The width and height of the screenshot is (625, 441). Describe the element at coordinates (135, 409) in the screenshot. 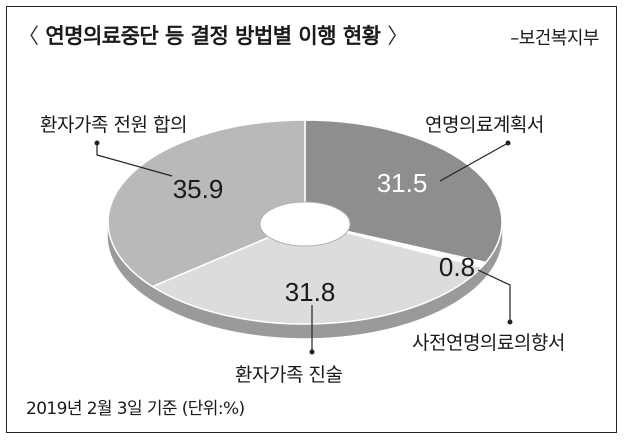

I see `footnote: 2019년 2월 3일 기준 (단위:%)` at that location.